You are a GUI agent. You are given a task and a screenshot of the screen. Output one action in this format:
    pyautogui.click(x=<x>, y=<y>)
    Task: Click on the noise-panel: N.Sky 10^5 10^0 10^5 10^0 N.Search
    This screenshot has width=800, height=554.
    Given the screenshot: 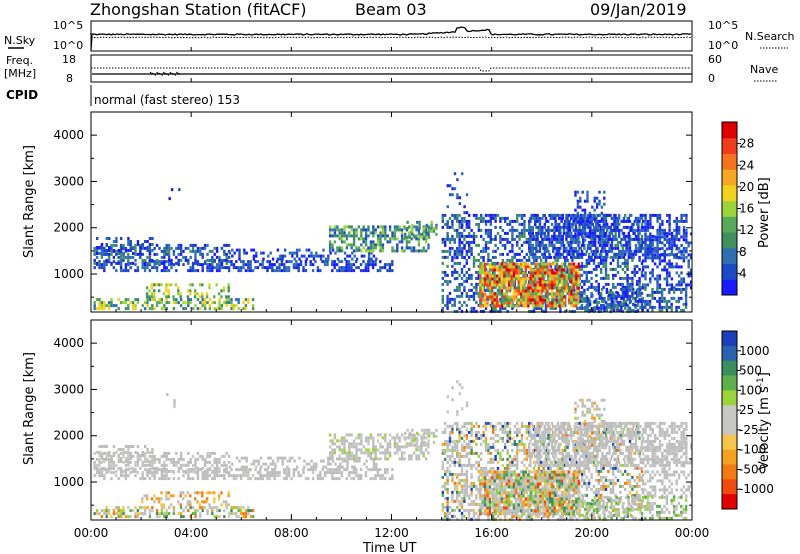 What is the action you would take?
    pyautogui.click(x=399, y=35)
    